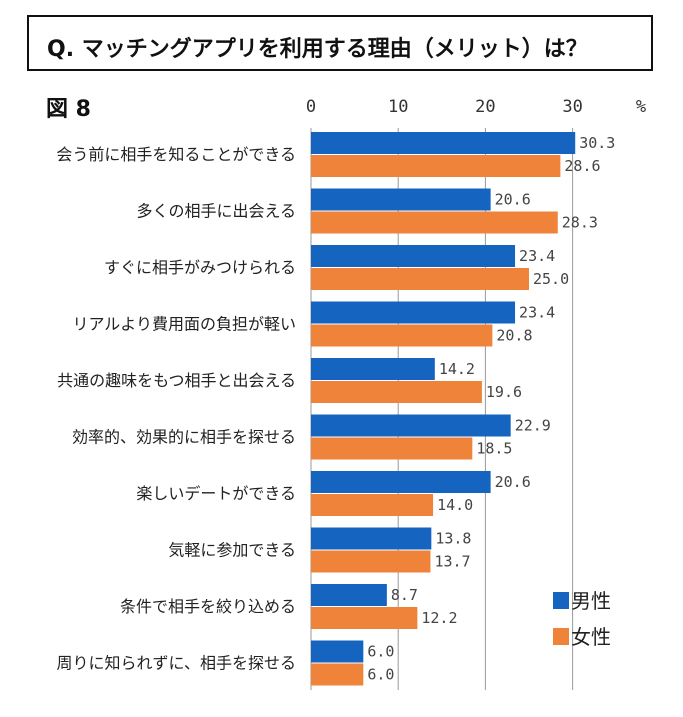  What do you see at coordinates (184, 437) in the screenshot?
I see `category-label: 効率的、効果的に相手を探せる` at bounding box center [184, 437].